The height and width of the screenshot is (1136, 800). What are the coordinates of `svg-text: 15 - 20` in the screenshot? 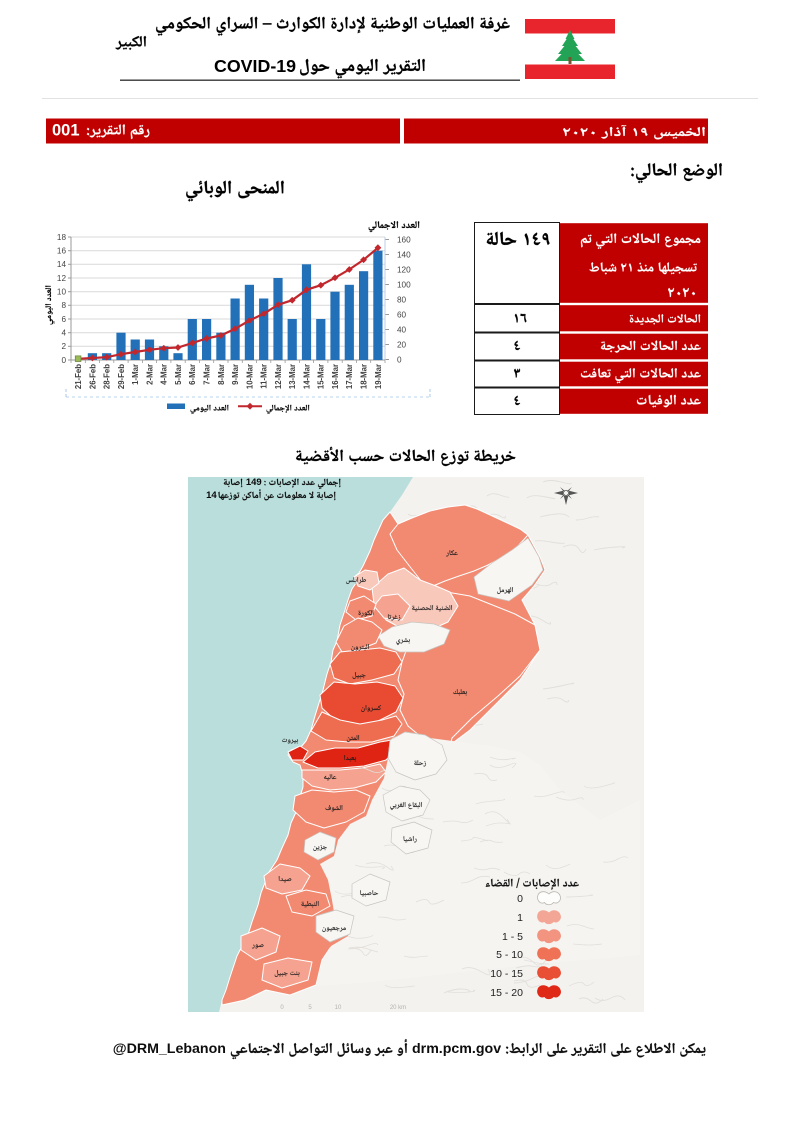 It's located at (506, 993).